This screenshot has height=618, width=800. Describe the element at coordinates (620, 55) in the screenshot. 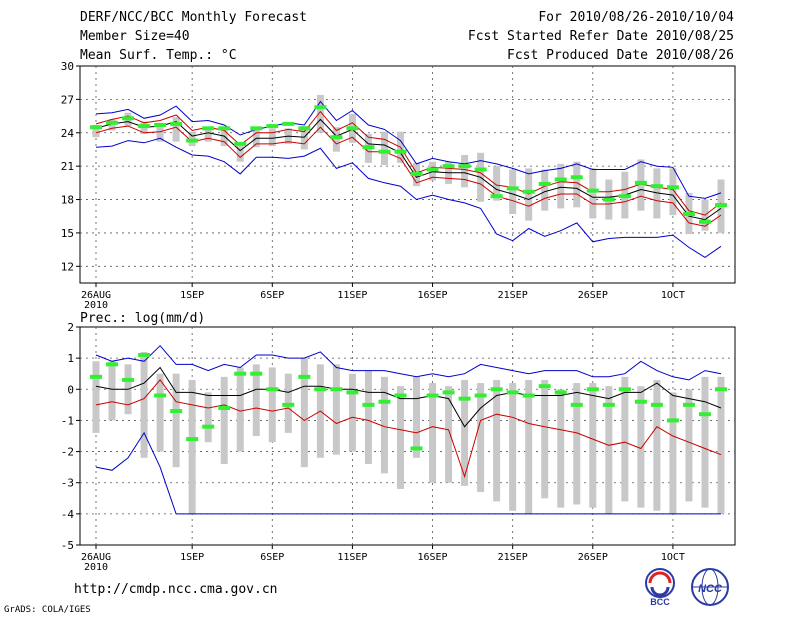

I see `produced-date: Fcst Produced Date 2010/08/26` at that location.